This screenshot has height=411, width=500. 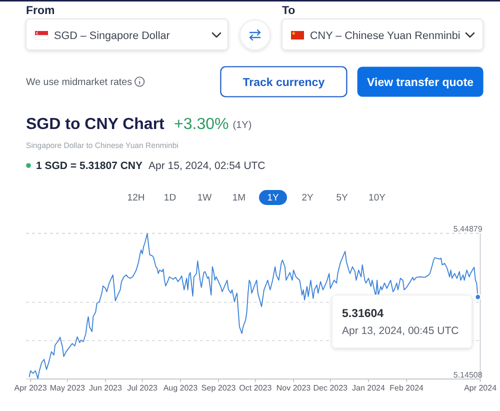 I want to click on text: 1M, so click(x=239, y=198).